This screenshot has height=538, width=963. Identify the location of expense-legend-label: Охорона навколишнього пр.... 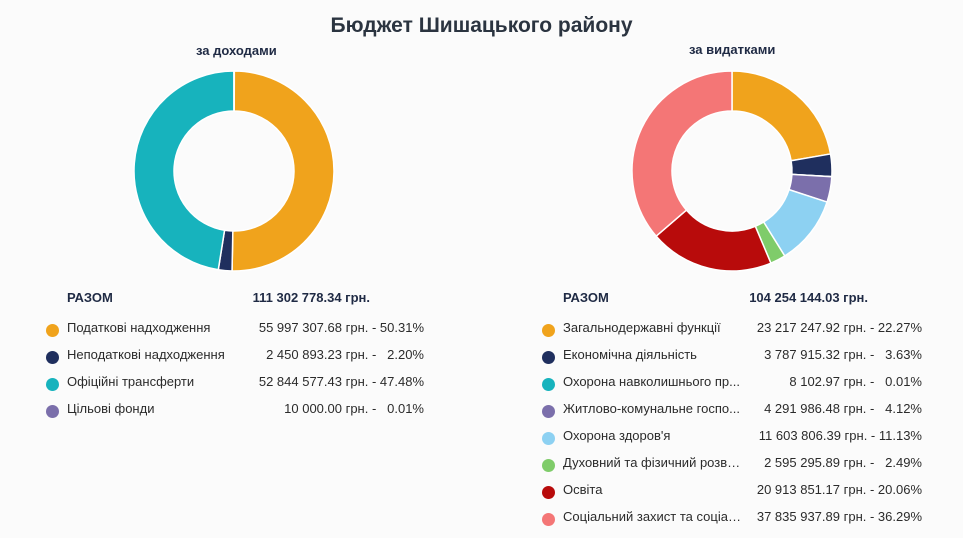
(651, 381).